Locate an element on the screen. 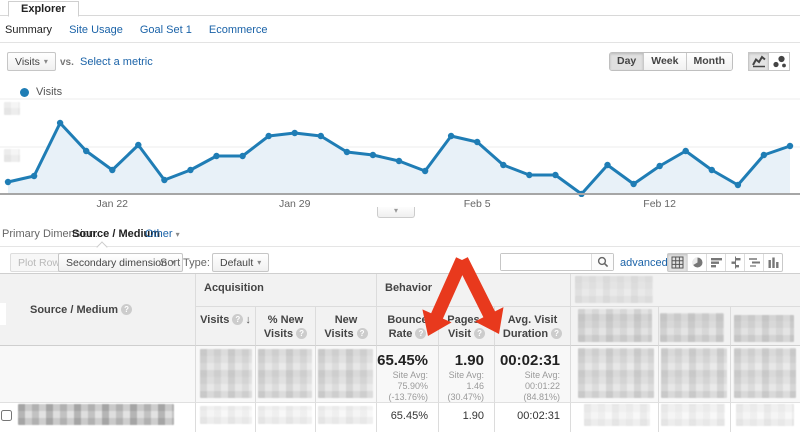 The height and width of the screenshot is (432, 800). subtab-bar: Summary Site Usage Goal Set 1 Ecommerce is located at coordinates (136, 29).